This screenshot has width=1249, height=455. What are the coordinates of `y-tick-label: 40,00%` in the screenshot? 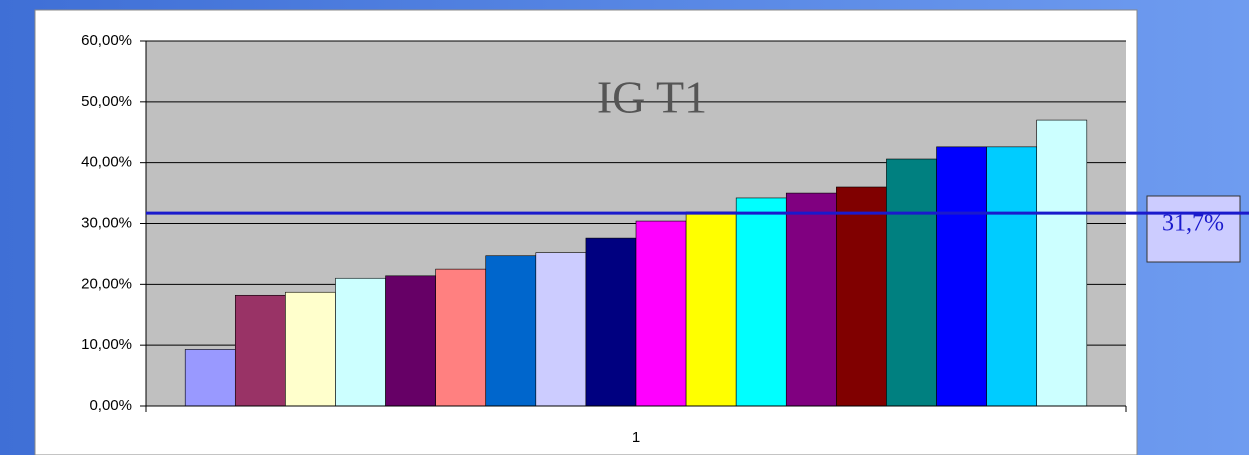 It's located at (106, 162).